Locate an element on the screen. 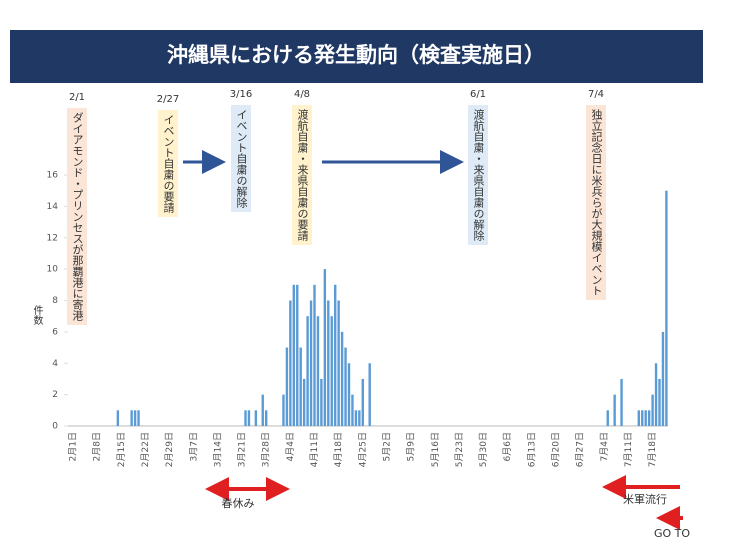 This screenshot has width=741, height=552. x-tick-label: 5月9日 is located at coordinates (411, 446).